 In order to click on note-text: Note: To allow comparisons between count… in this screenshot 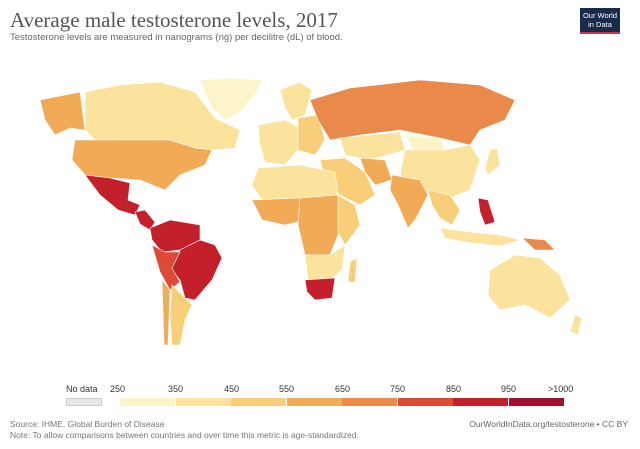, I will do `click(184, 435)`.